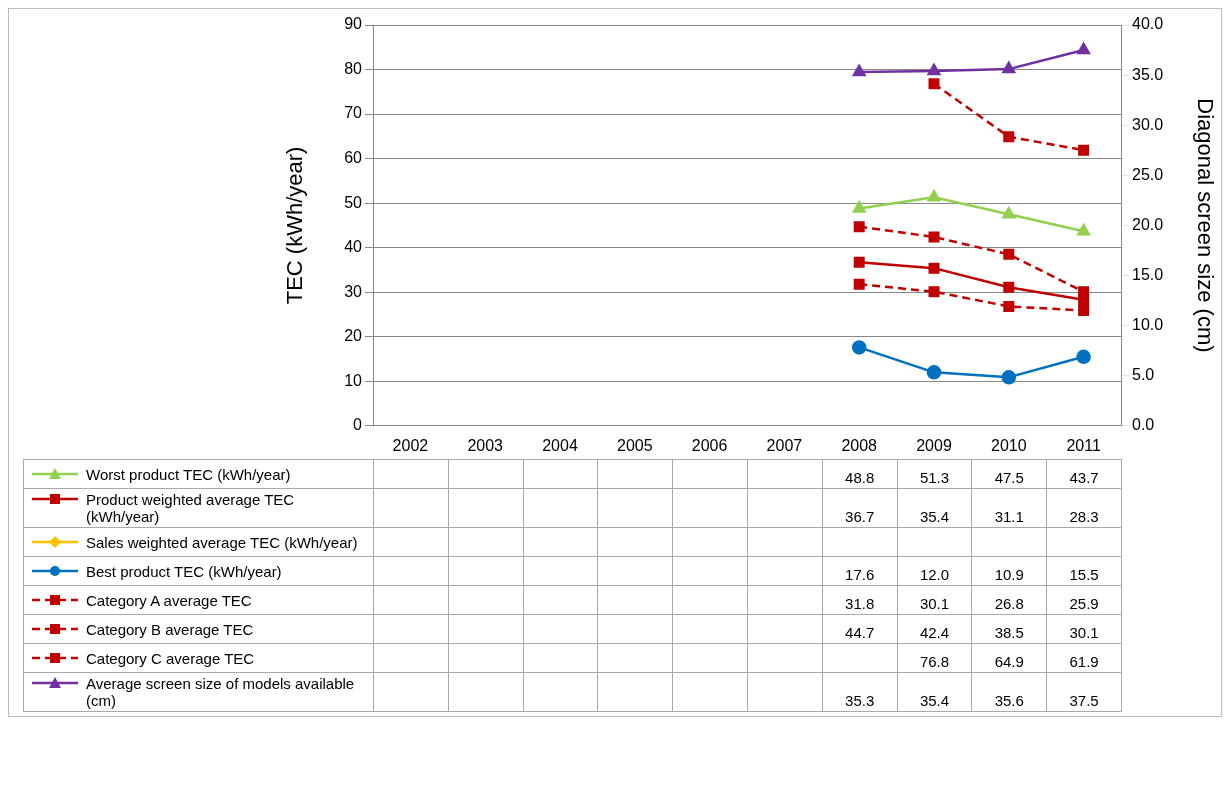  What do you see at coordinates (170, 629) in the screenshot?
I see `legend-label: Category B average TEC` at bounding box center [170, 629].